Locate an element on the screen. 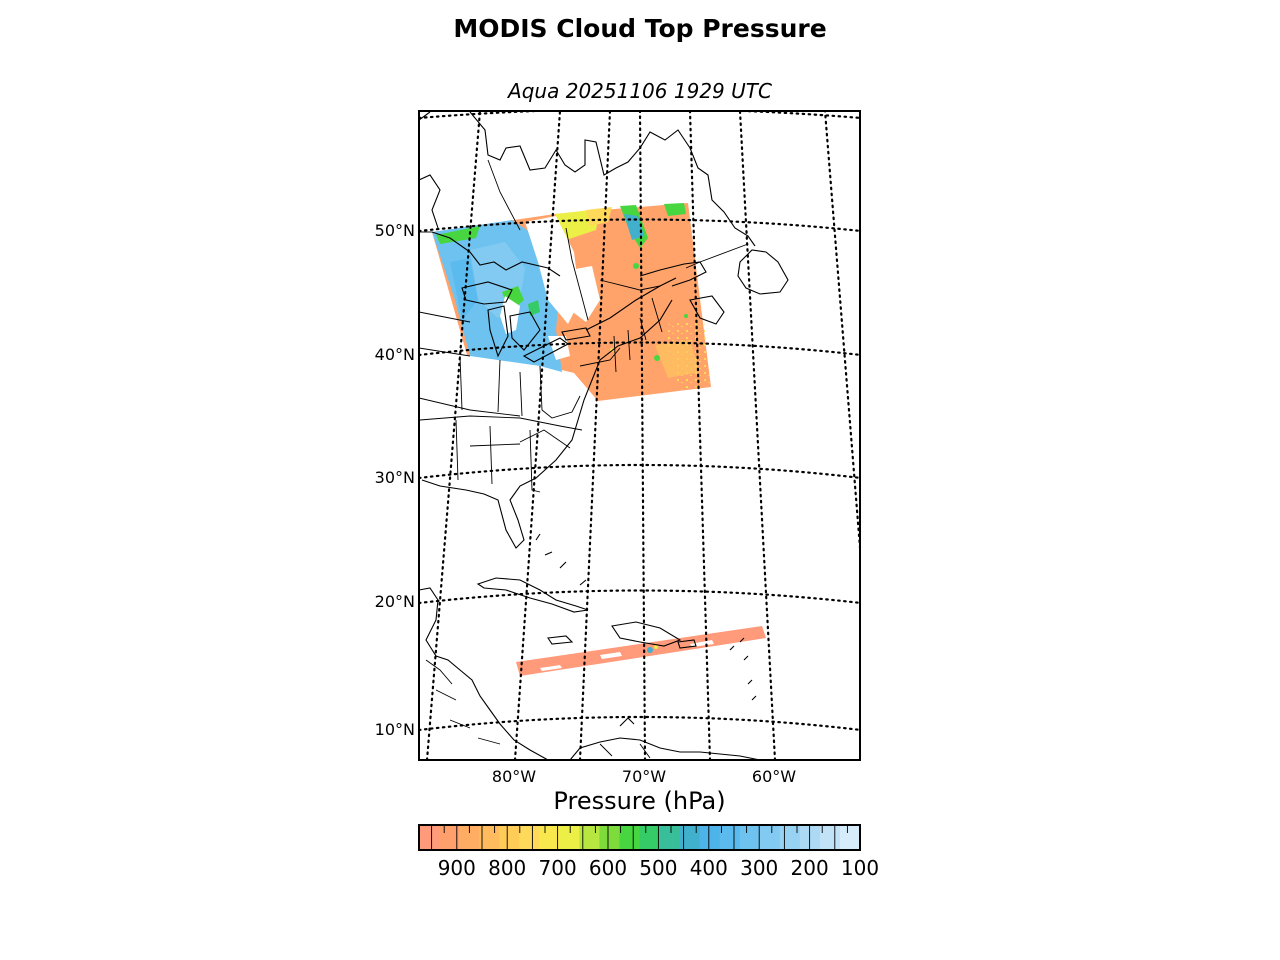 Image resolution: width=1280 pixels, height=960 pixels. colorbar-title: Pressure (hPa) is located at coordinates (639, 801).